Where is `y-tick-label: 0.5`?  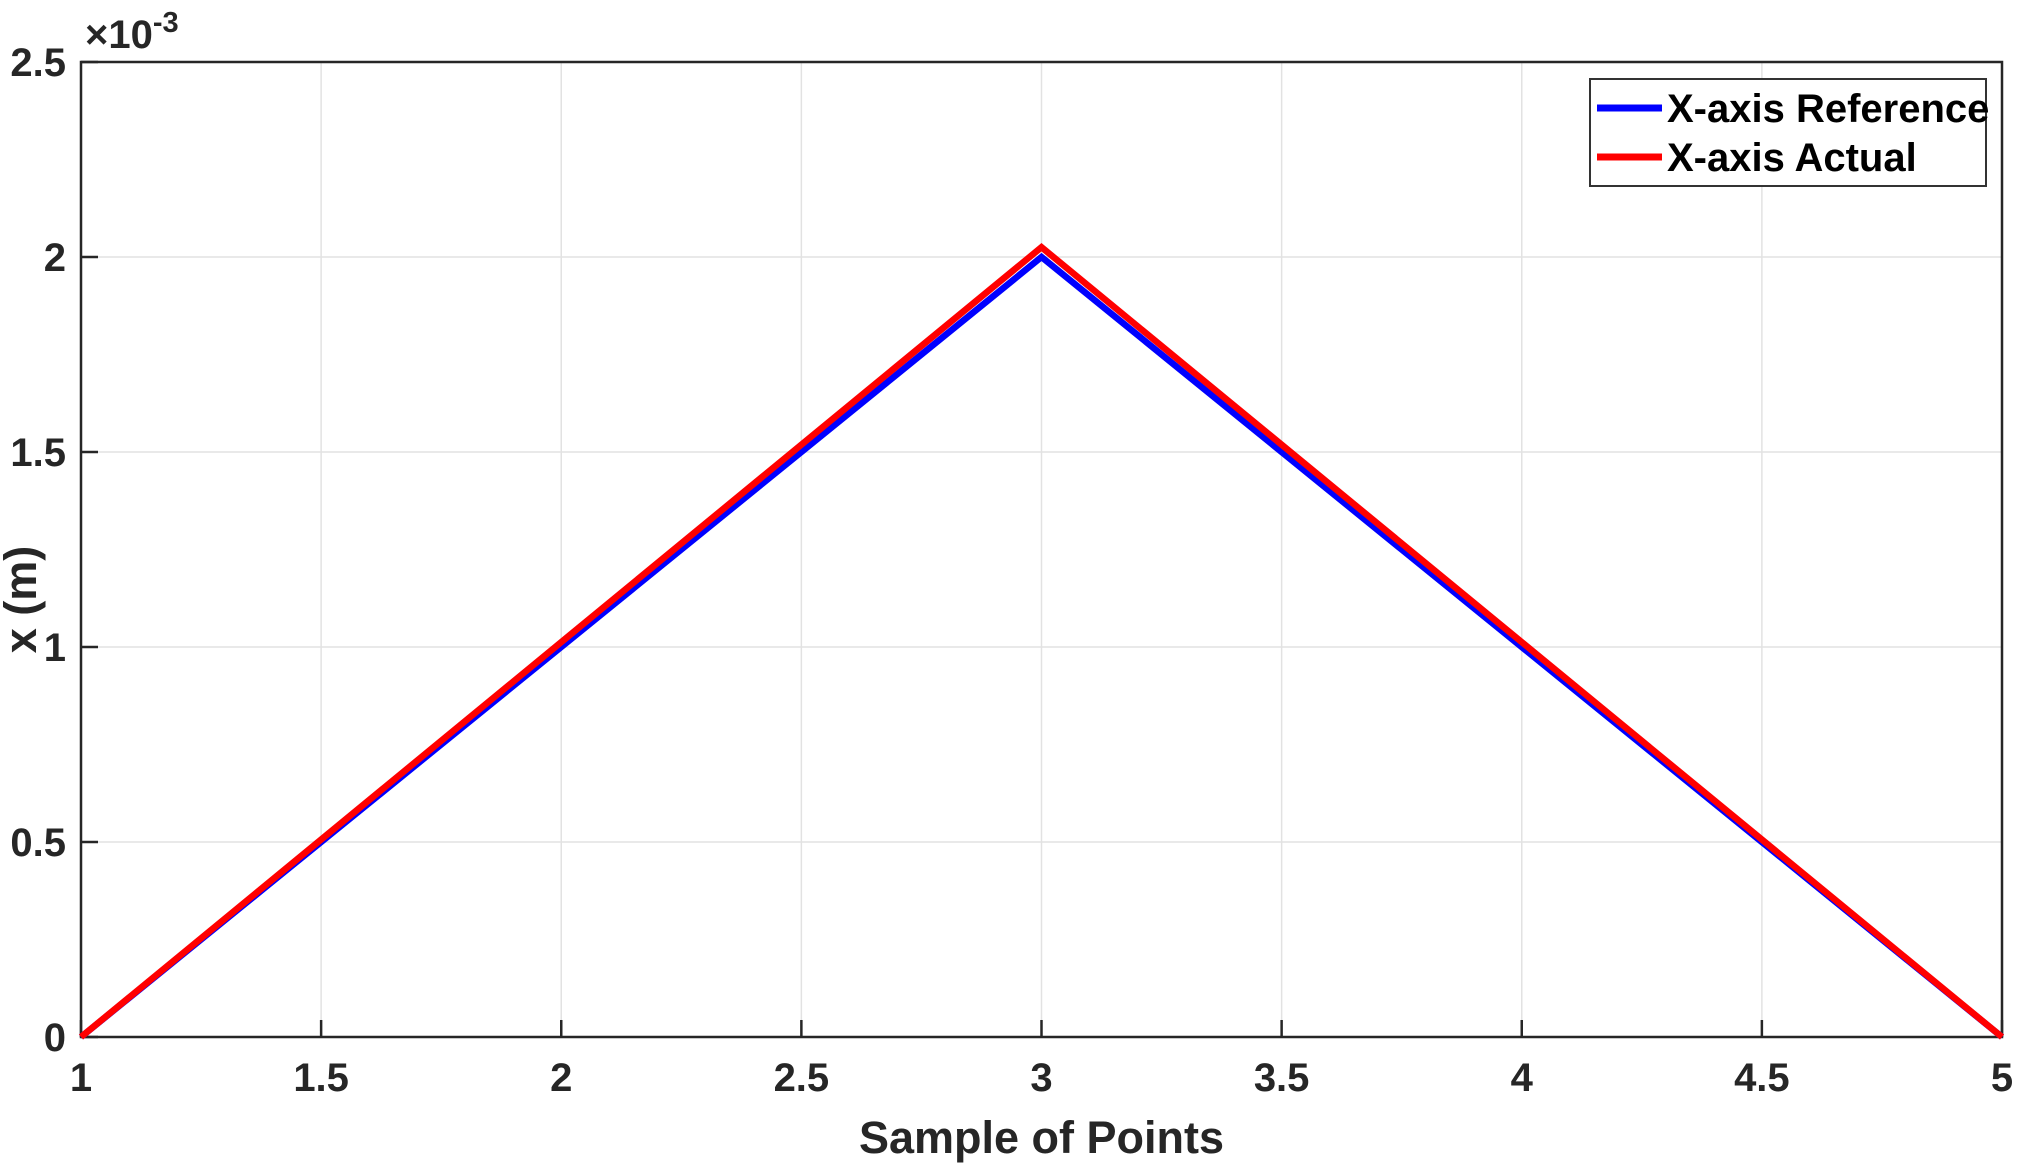 y-tick-label: 0.5 is located at coordinates (38, 843).